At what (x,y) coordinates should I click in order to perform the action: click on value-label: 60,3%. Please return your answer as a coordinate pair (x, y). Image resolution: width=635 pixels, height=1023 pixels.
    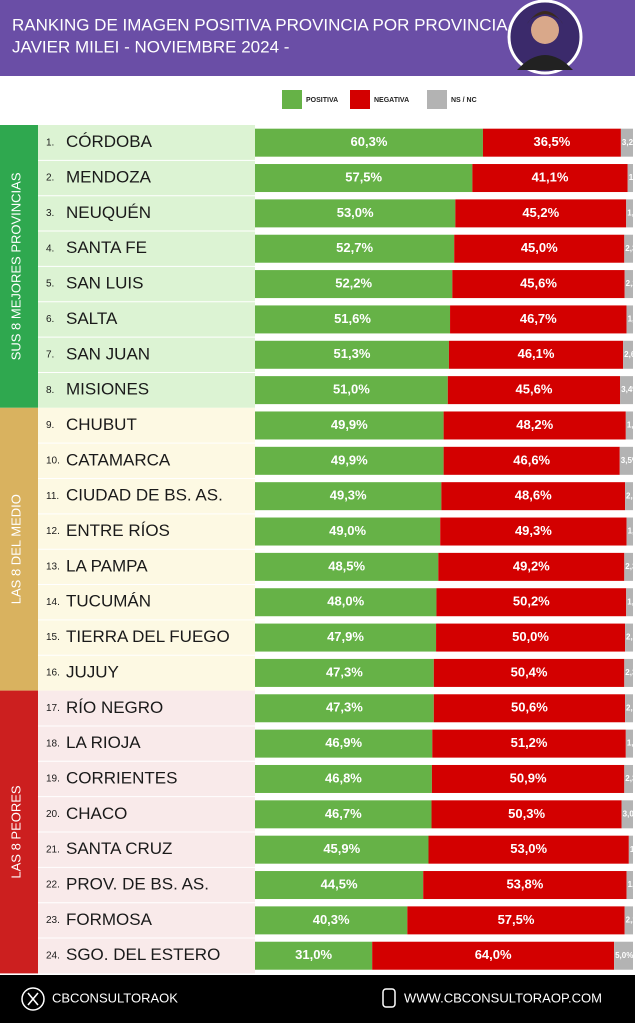
    Looking at the image, I should click on (369, 141).